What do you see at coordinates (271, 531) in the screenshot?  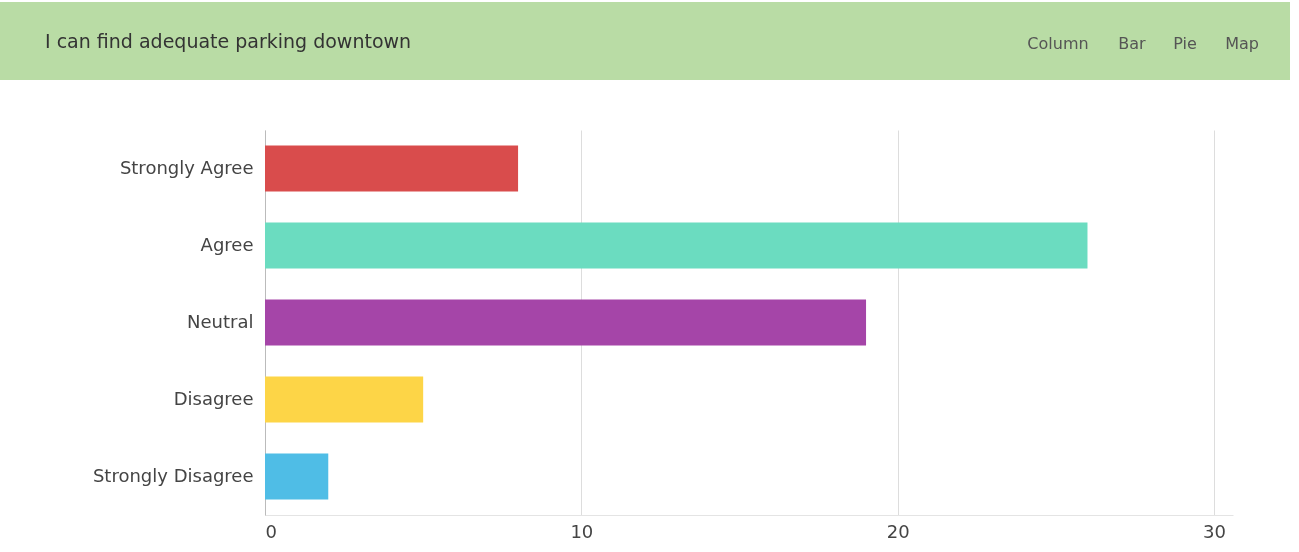 I see `x-tick-label: 0` at bounding box center [271, 531].